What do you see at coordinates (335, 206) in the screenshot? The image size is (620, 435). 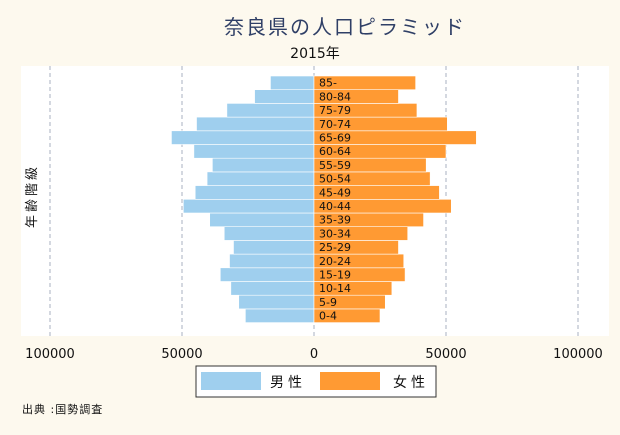 I see `age-group-label: 40-44` at bounding box center [335, 206].